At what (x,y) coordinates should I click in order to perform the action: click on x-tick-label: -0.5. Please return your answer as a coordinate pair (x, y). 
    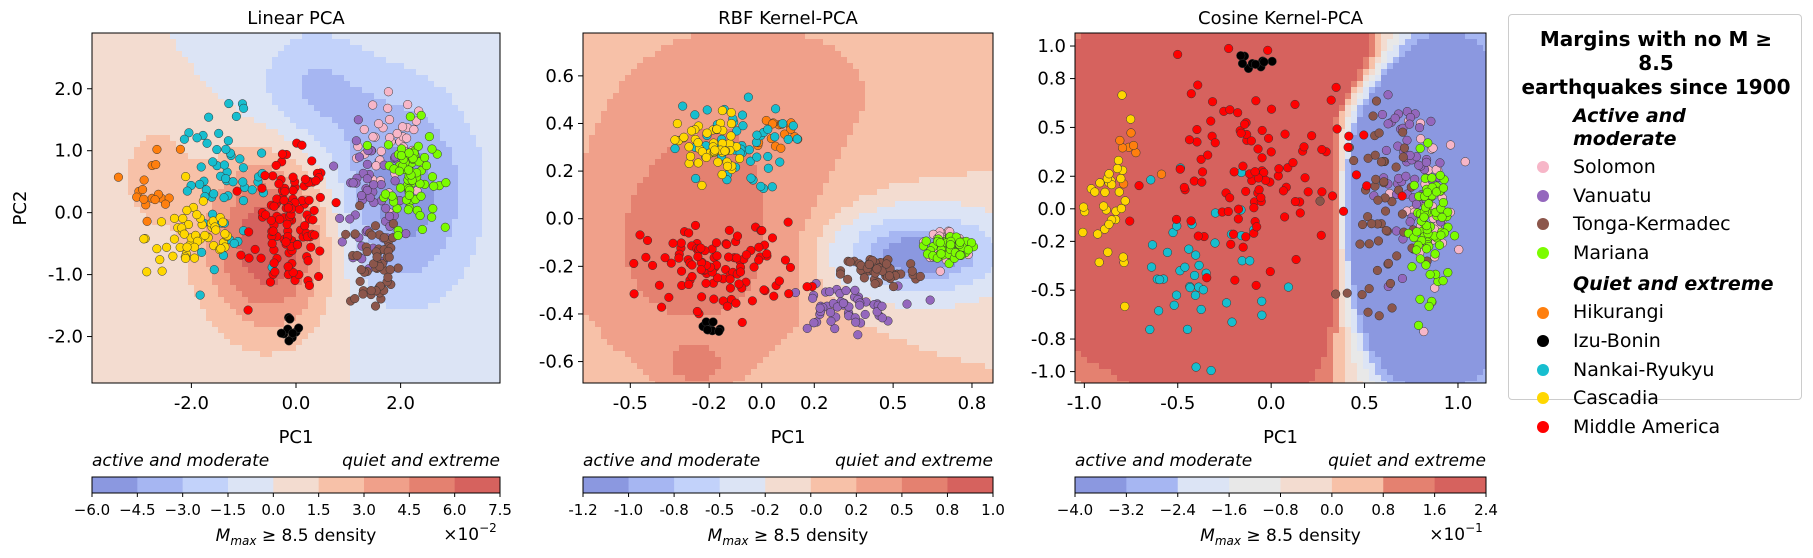
    Looking at the image, I should click on (630, 403).